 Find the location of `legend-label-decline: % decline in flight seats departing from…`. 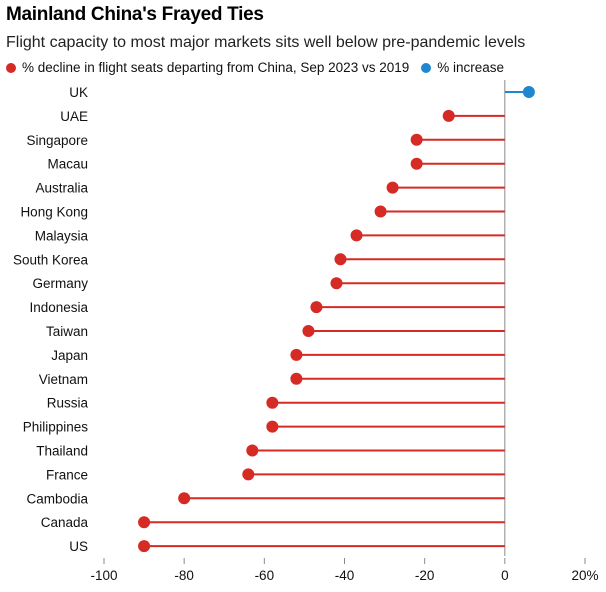

legend-label-decline: % decline in flight seats departing from… is located at coordinates (216, 67).